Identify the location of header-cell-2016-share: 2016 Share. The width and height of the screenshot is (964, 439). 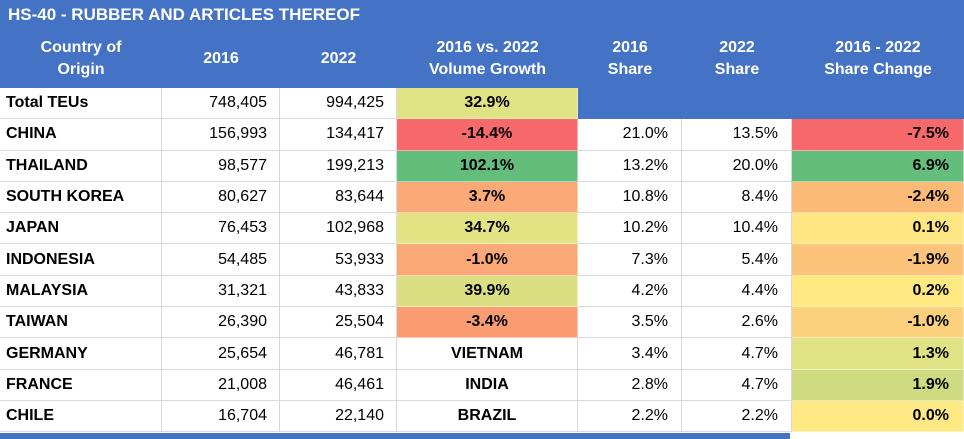
(630, 59).